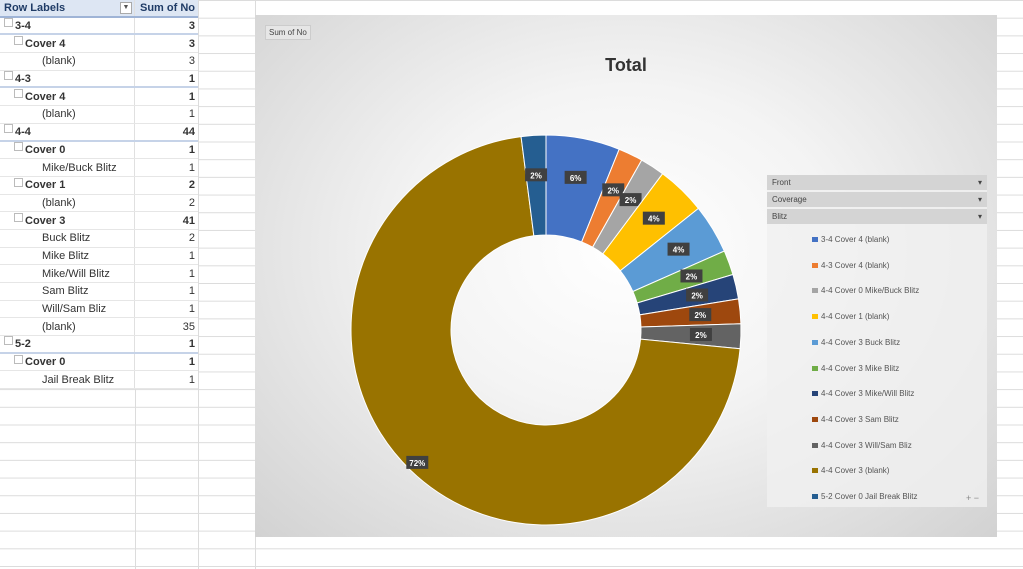 The height and width of the screenshot is (569, 1023). Describe the element at coordinates (99, 9) in the screenshot. I see `pivot-header: Row Labels ▼ Sum of No` at that location.